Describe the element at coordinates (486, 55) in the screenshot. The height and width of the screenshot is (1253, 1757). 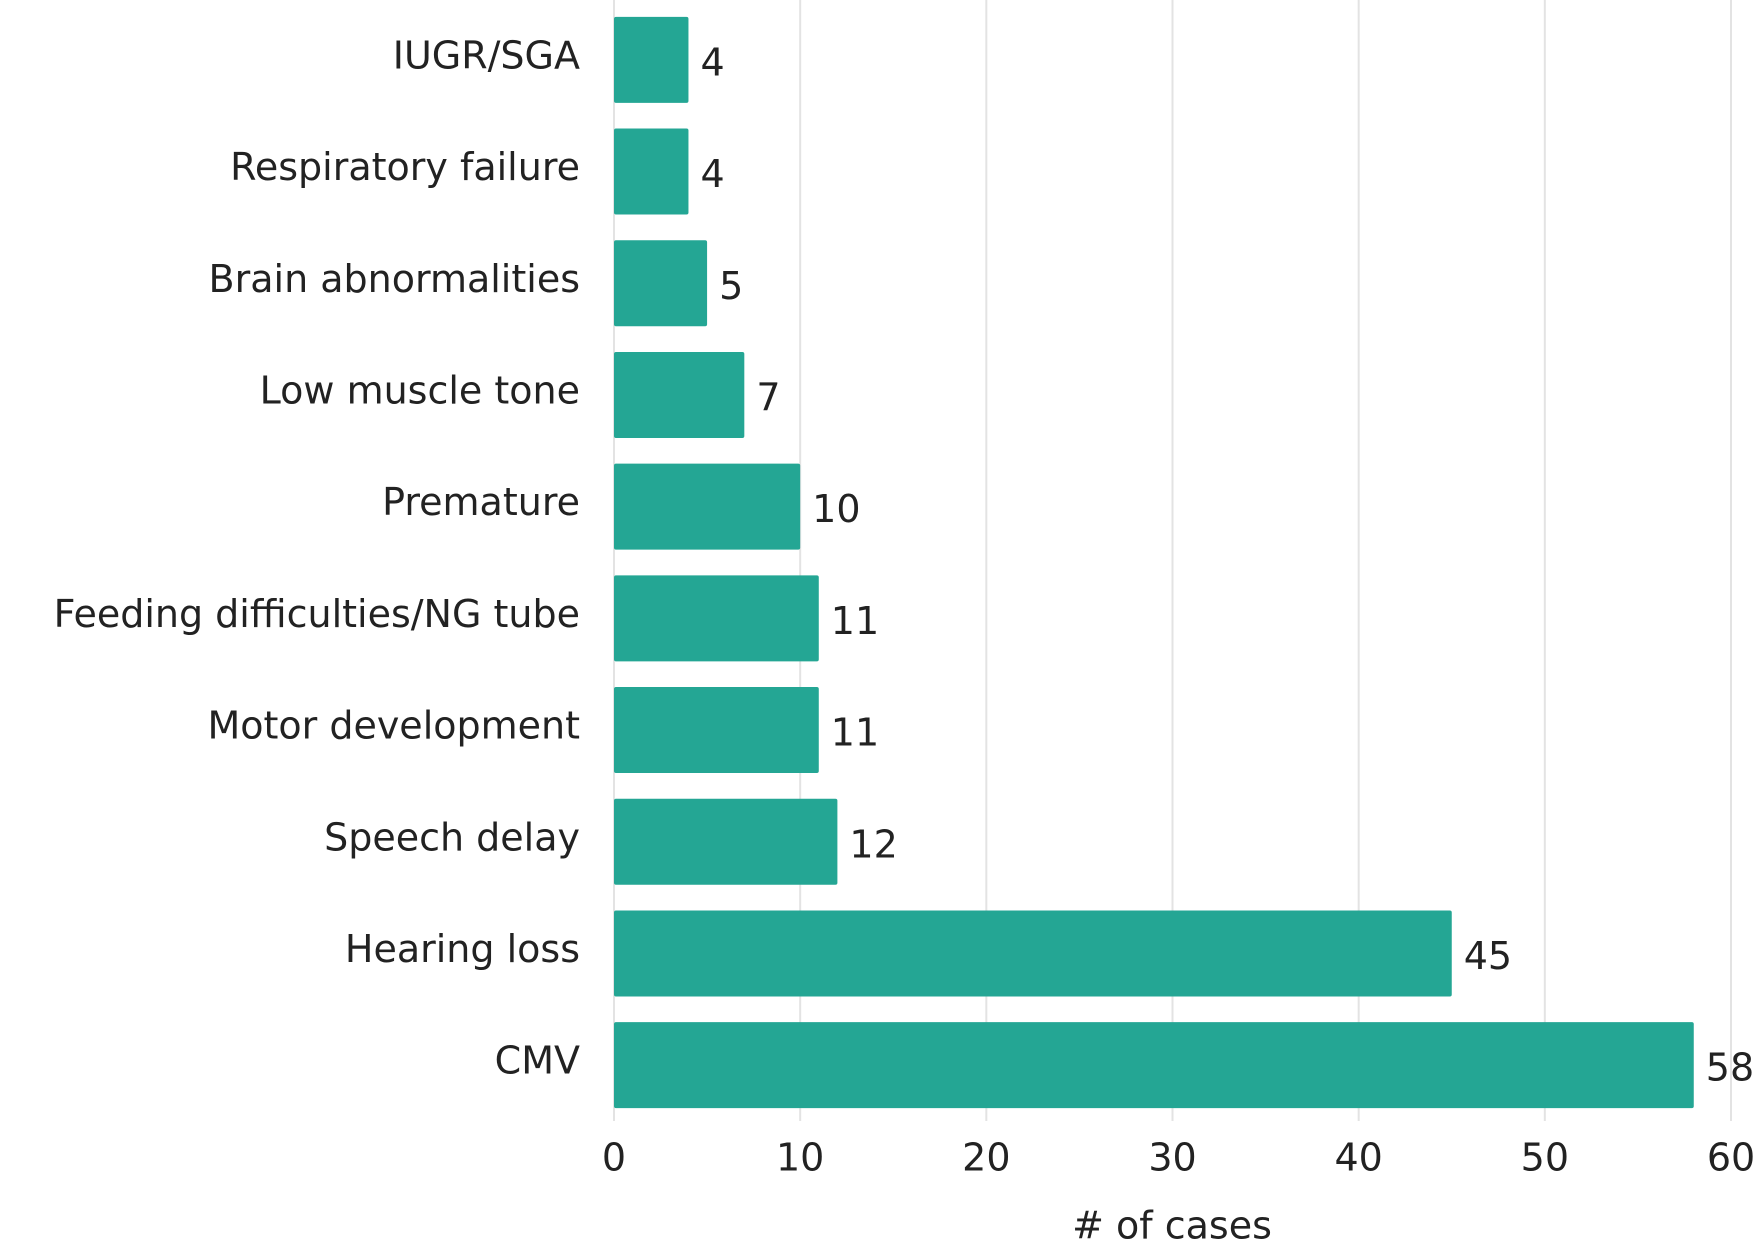
I see `y-tick-label: IUGR/SGA` at that location.